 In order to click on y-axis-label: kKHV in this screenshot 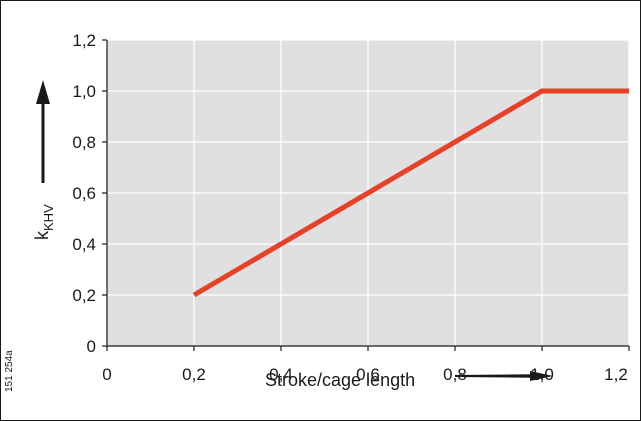, I will do `click(44, 222)`.